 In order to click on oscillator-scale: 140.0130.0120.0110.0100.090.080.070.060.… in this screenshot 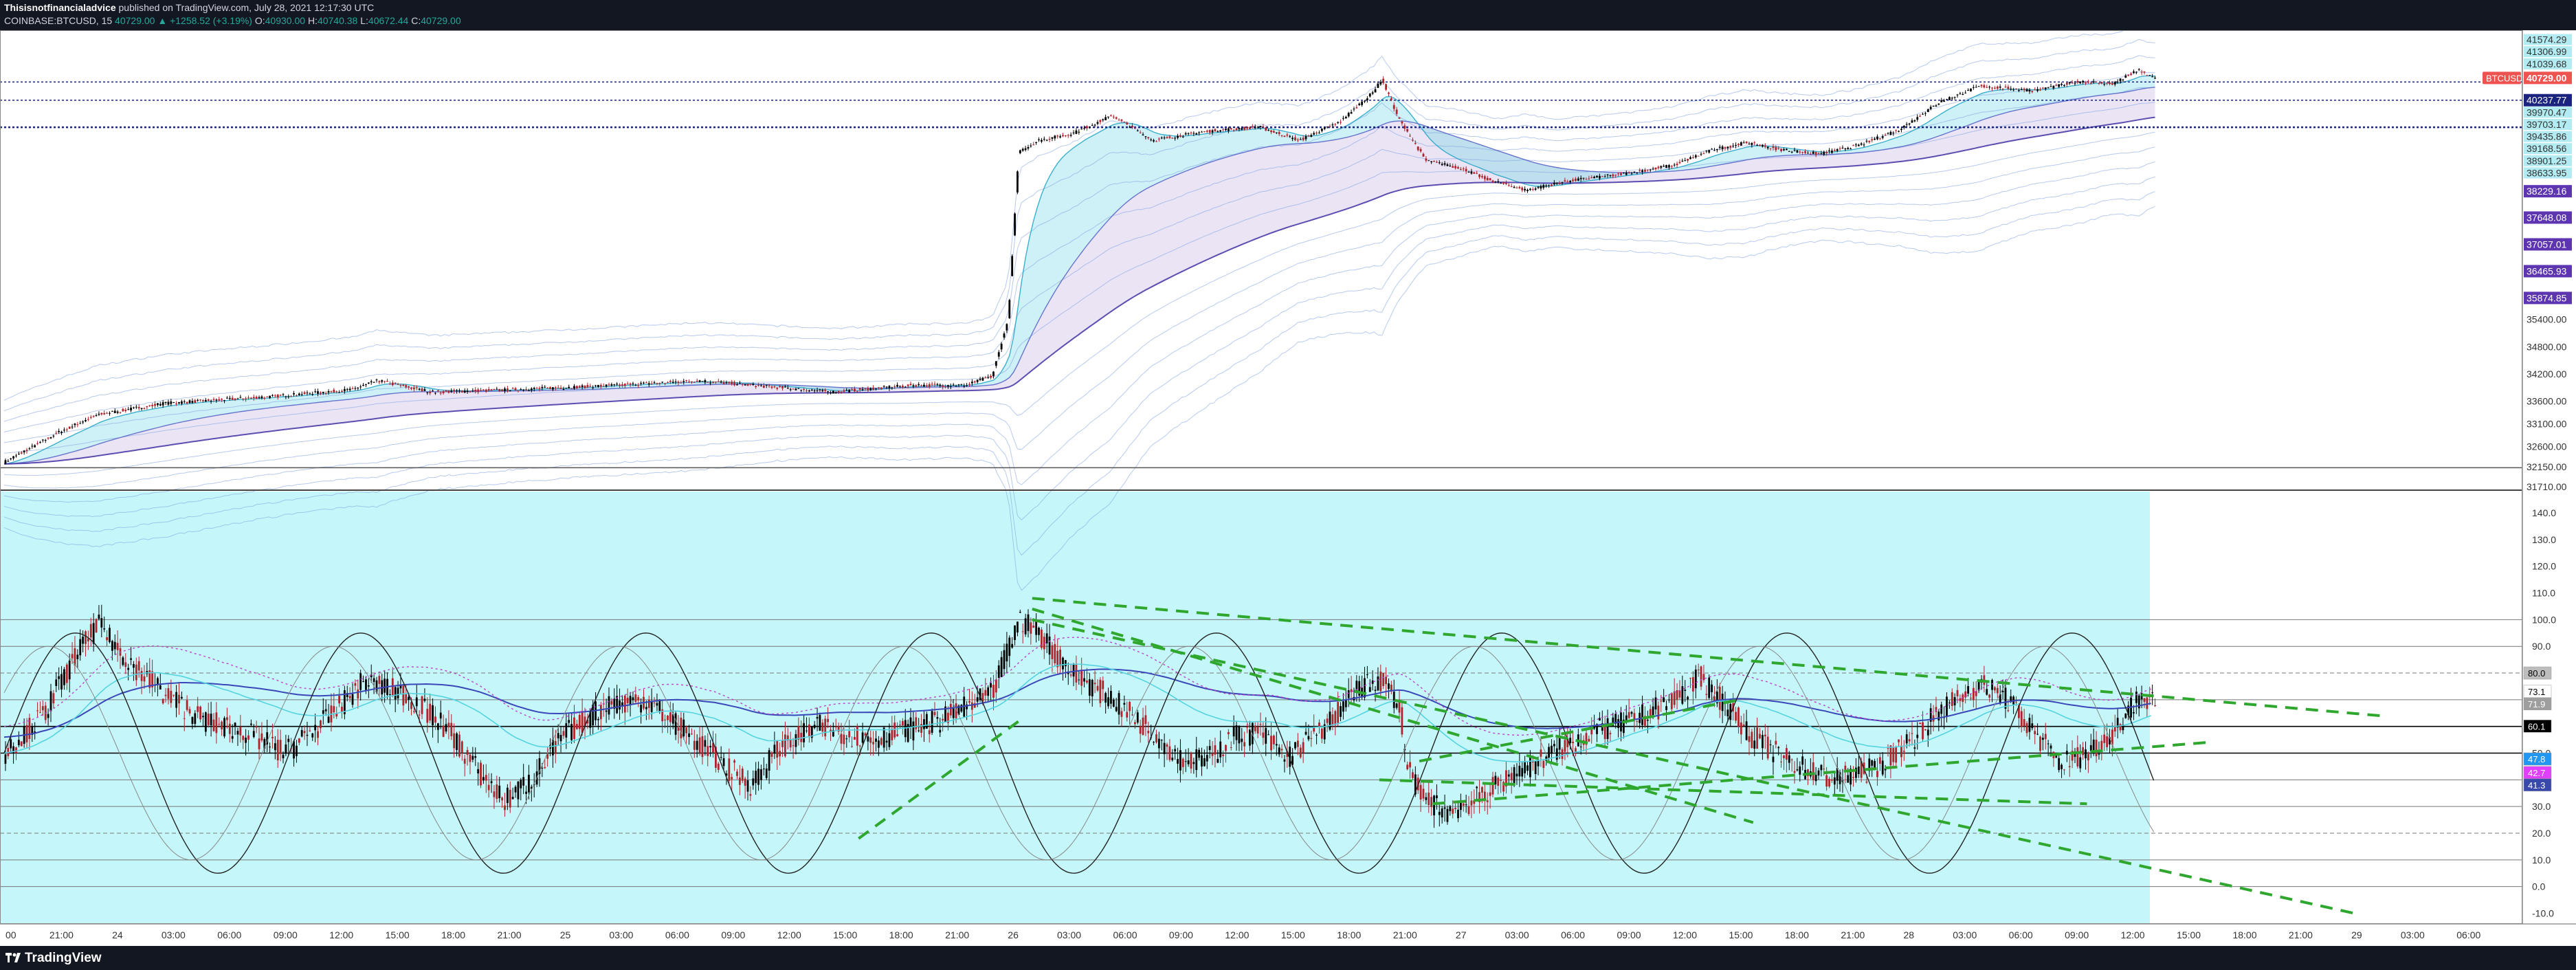, I will do `click(2539, 712)`.